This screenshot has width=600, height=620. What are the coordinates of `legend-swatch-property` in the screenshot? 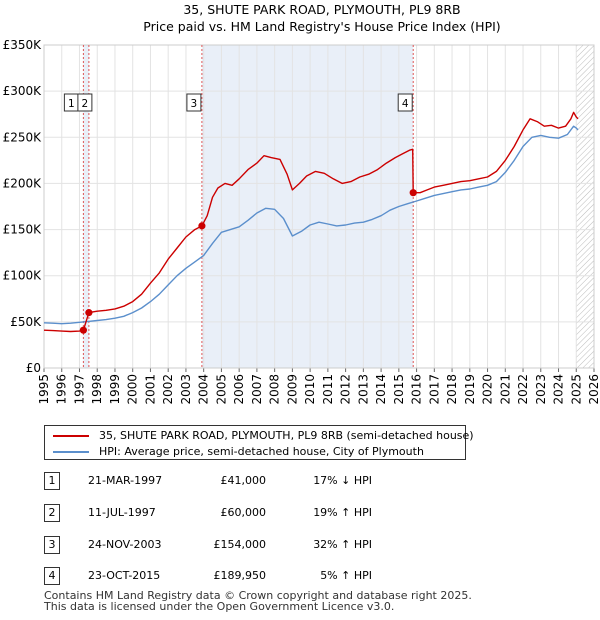 It's located at (71, 436).